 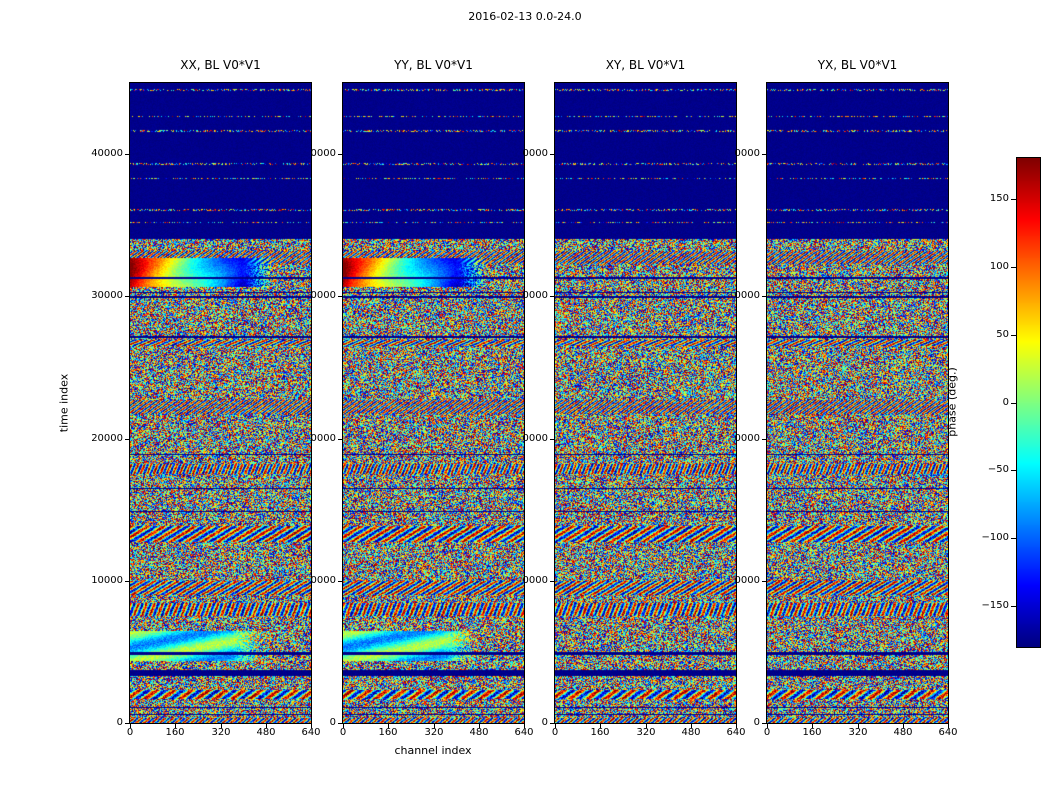 I want to click on panel-title: YX, BL V0*V1, so click(x=857, y=65).